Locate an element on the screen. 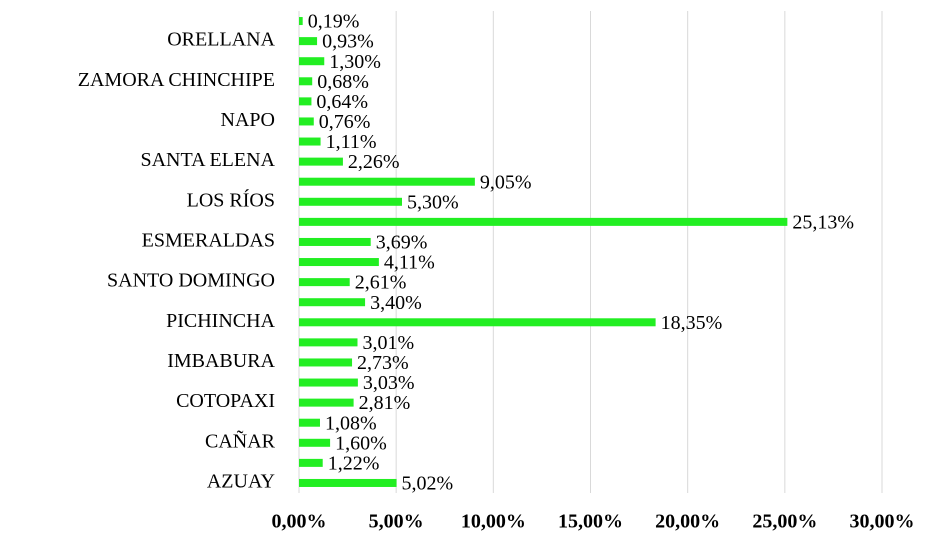  value-label: 1,60% is located at coordinates (361, 443).